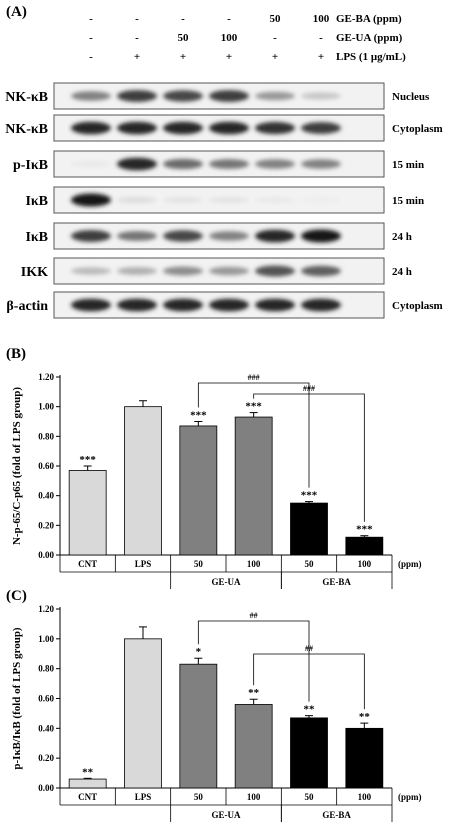 Image resolution: width=474 pixels, height=823 pixels. Describe the element at coordinates (17, 698) in the screenshot. I see `y-axis-label: p-IκB/IκB (fold of LPS group)` at that location.